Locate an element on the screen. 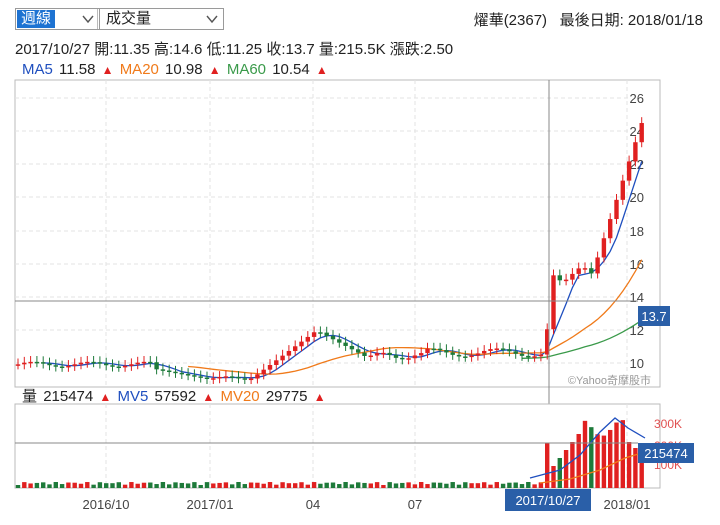 The image size is (720, 525). volume-bars is located at coordinates (329, 454).